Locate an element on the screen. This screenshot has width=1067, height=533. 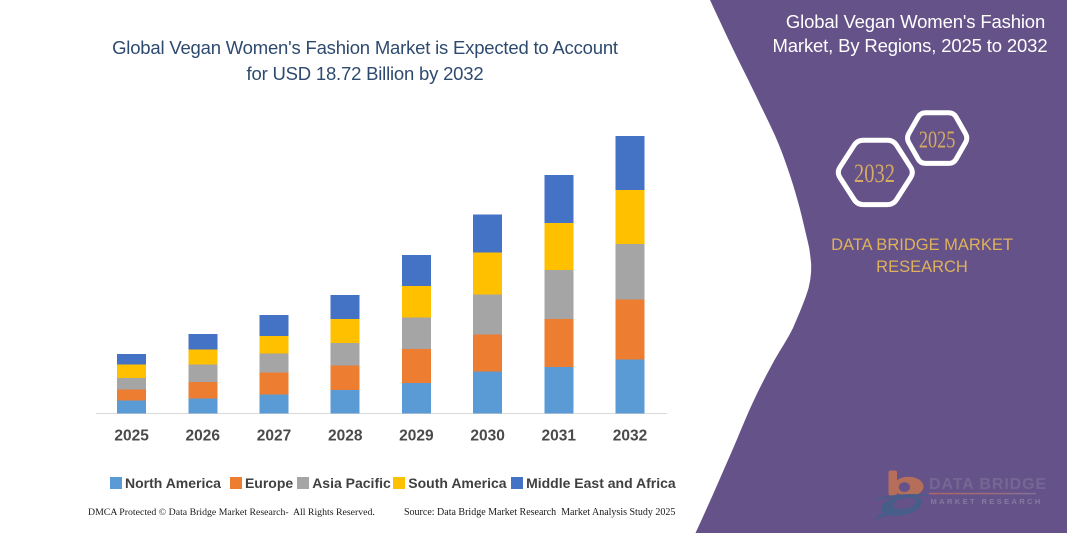
svg-text: 2028 is located at coordinates (345, 435).